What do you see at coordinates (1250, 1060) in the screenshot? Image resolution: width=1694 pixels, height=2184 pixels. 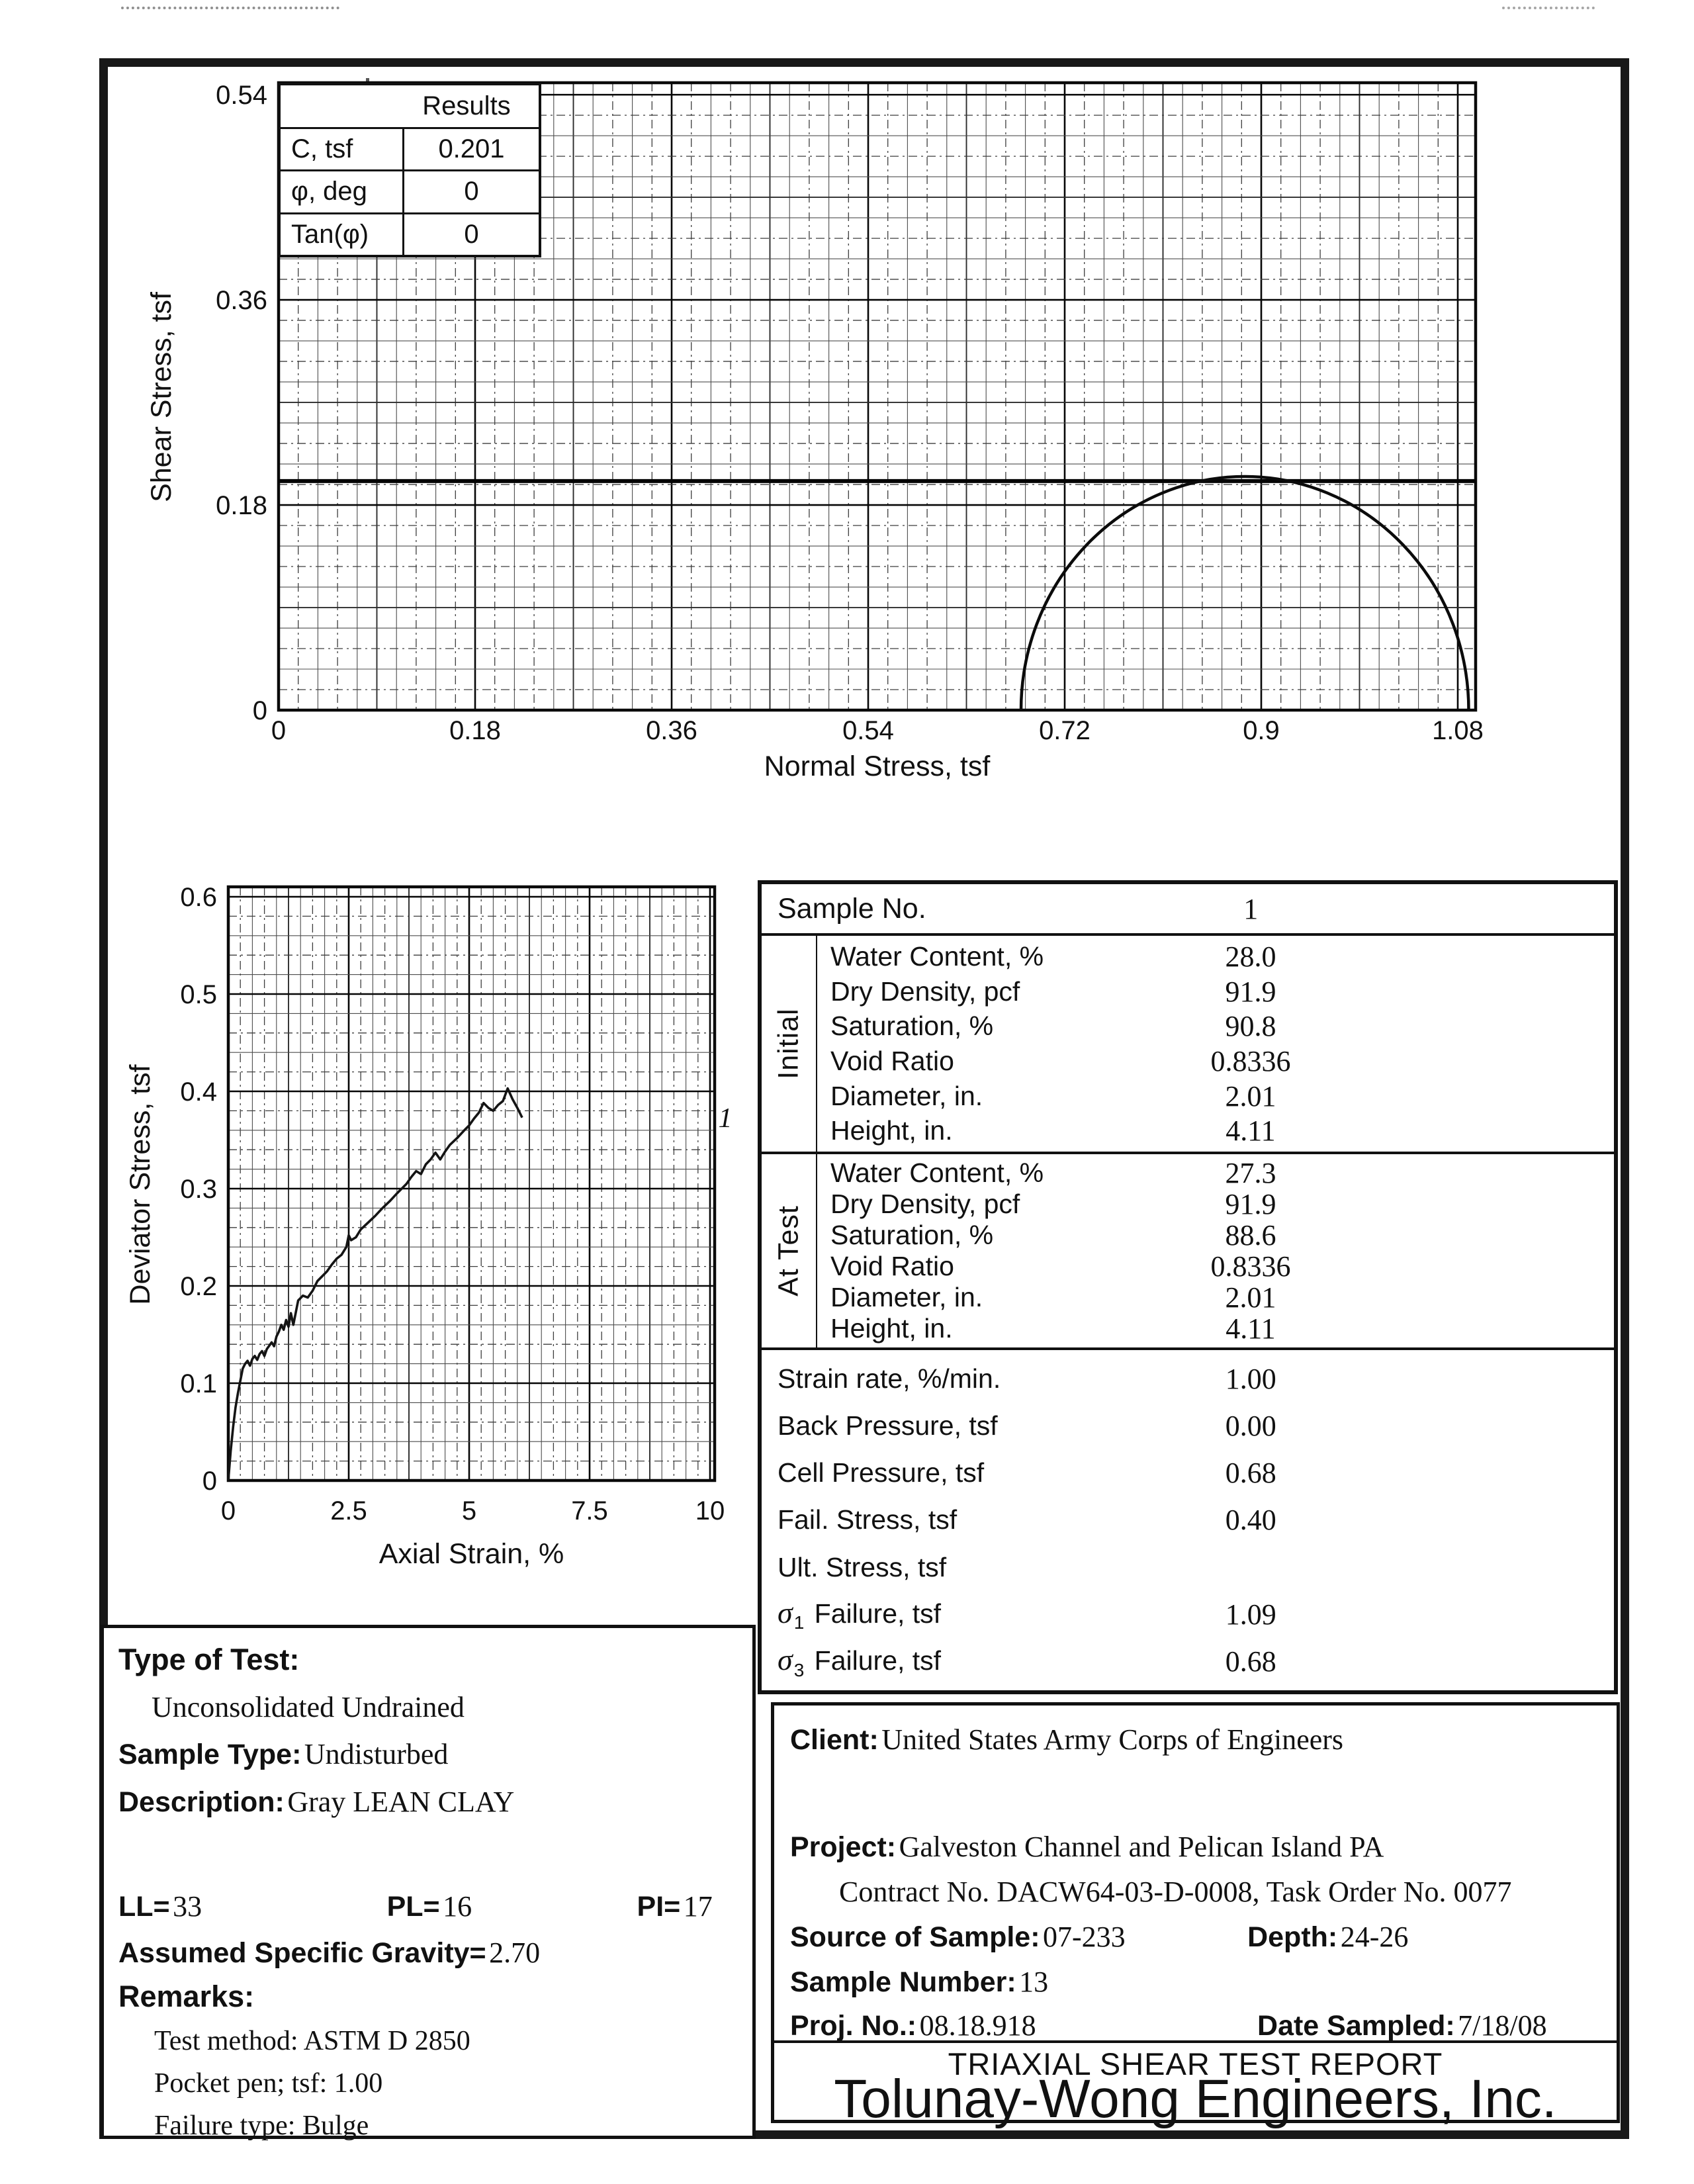 I see `row-value: 0.8336` at bounding box center [1250, 1060].